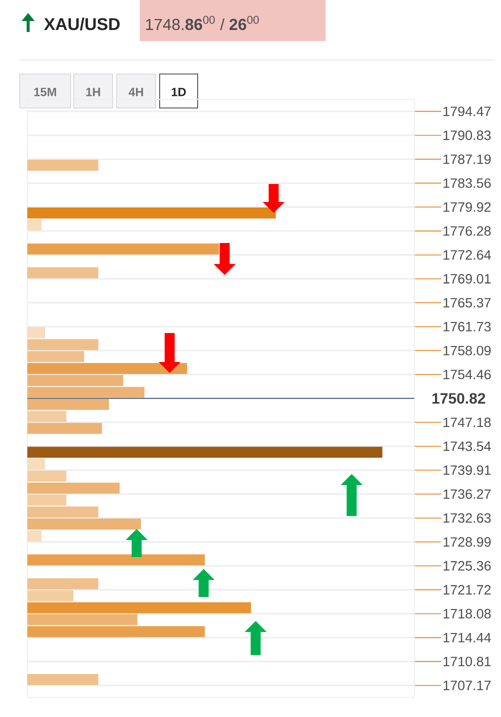  I want to click on y-tick-label: 1721.72, so click(467, 589).